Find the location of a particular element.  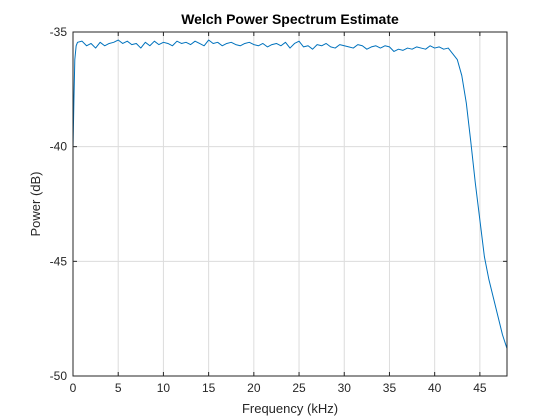

x-tick-label: 0 is located at coordinates (73, 388).